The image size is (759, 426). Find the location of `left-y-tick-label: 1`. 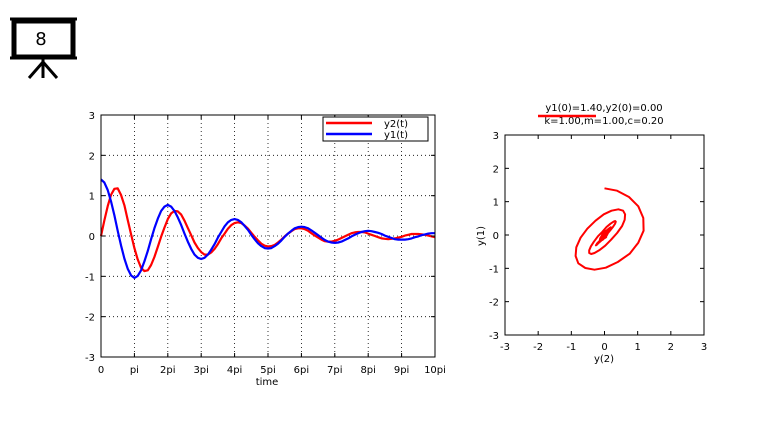

left-y-tick-label: 1 is located at coordinates (92, 197).